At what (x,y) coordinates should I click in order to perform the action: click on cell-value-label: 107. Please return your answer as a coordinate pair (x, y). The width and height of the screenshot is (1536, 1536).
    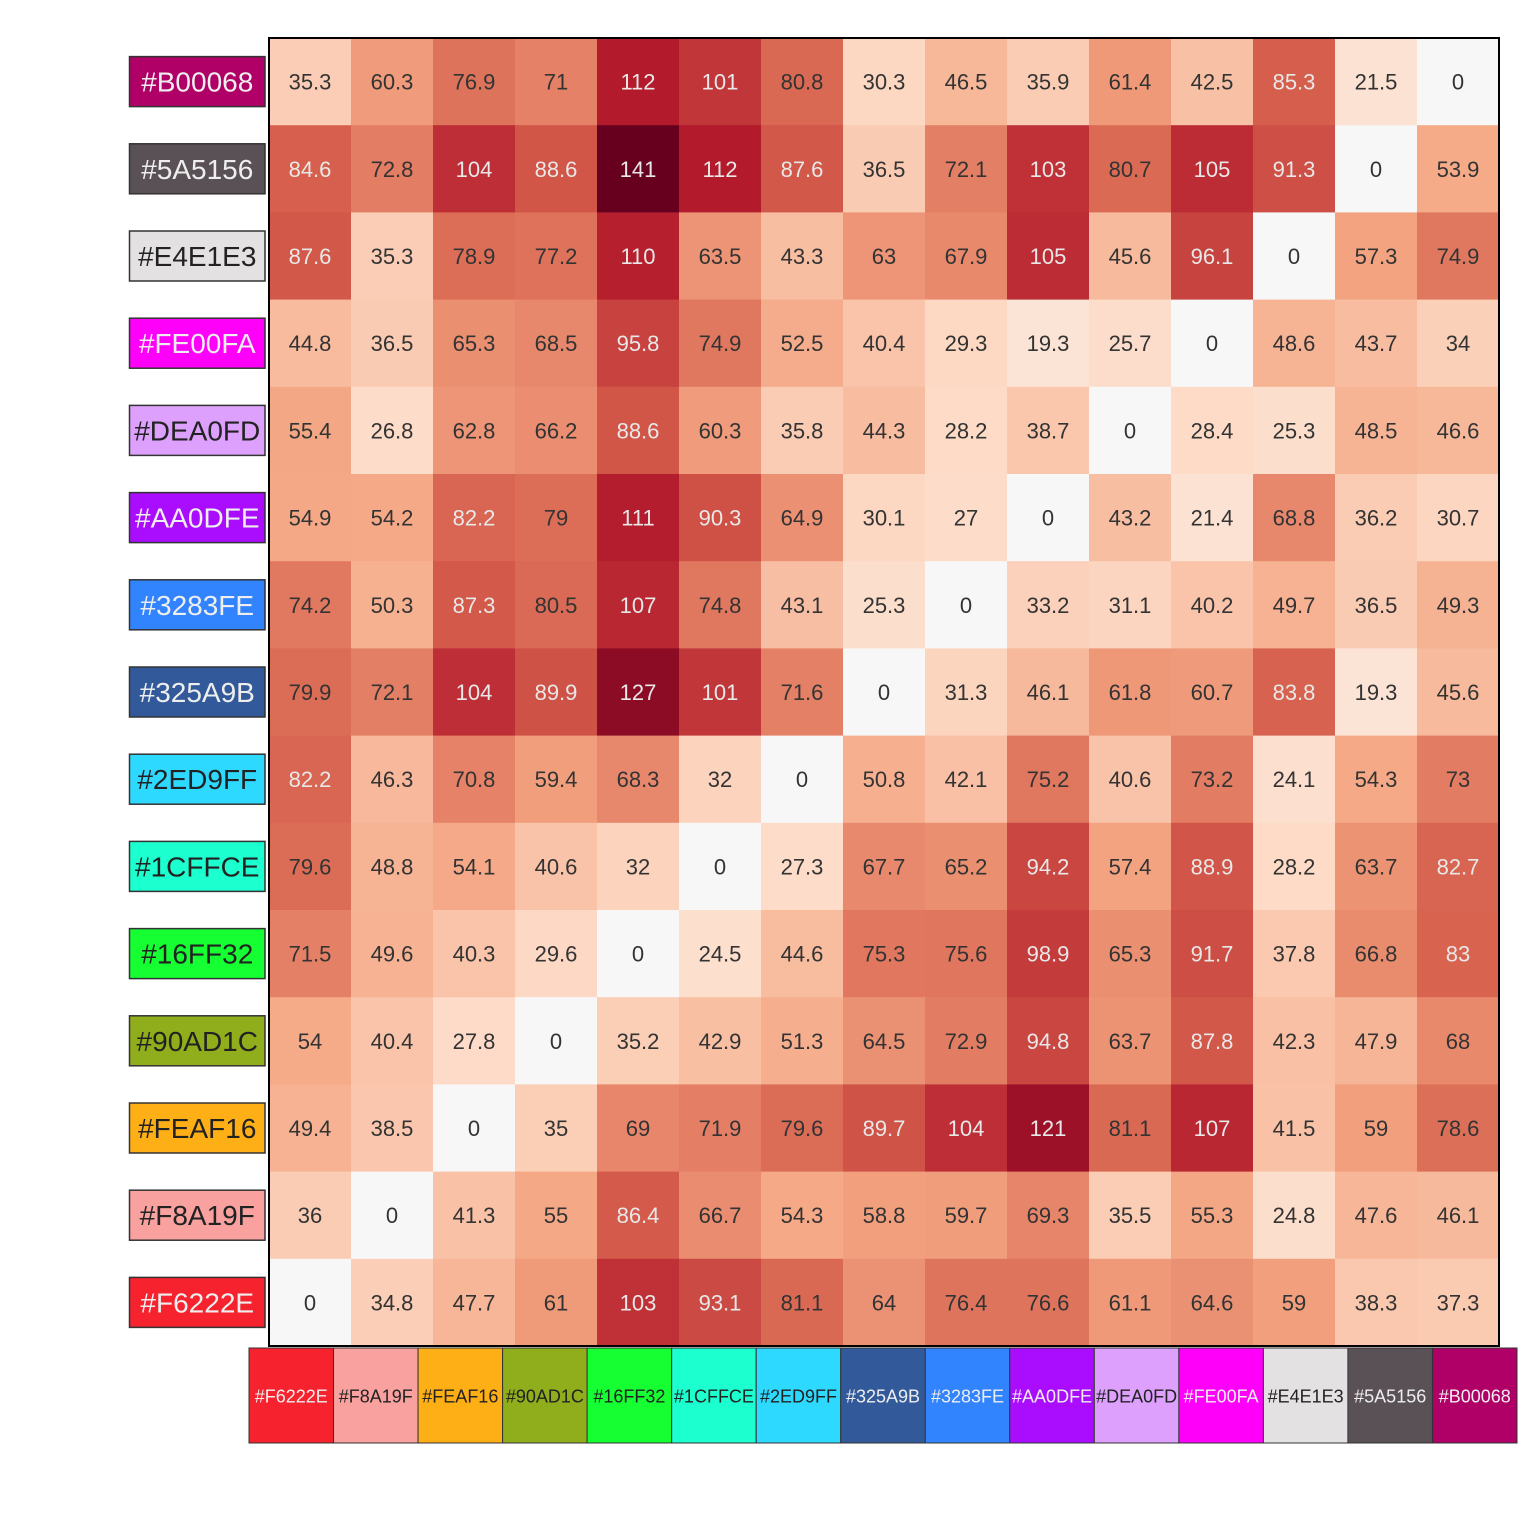
    Looking at the image, I should click on (638, 605).